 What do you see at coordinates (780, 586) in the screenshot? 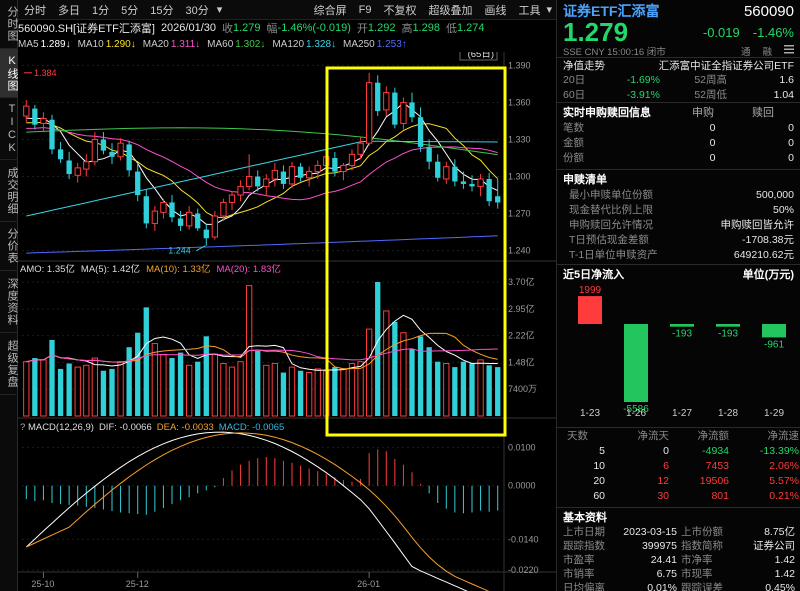
I see `basic-value: 0.45%` at bounding box center [780, 586].